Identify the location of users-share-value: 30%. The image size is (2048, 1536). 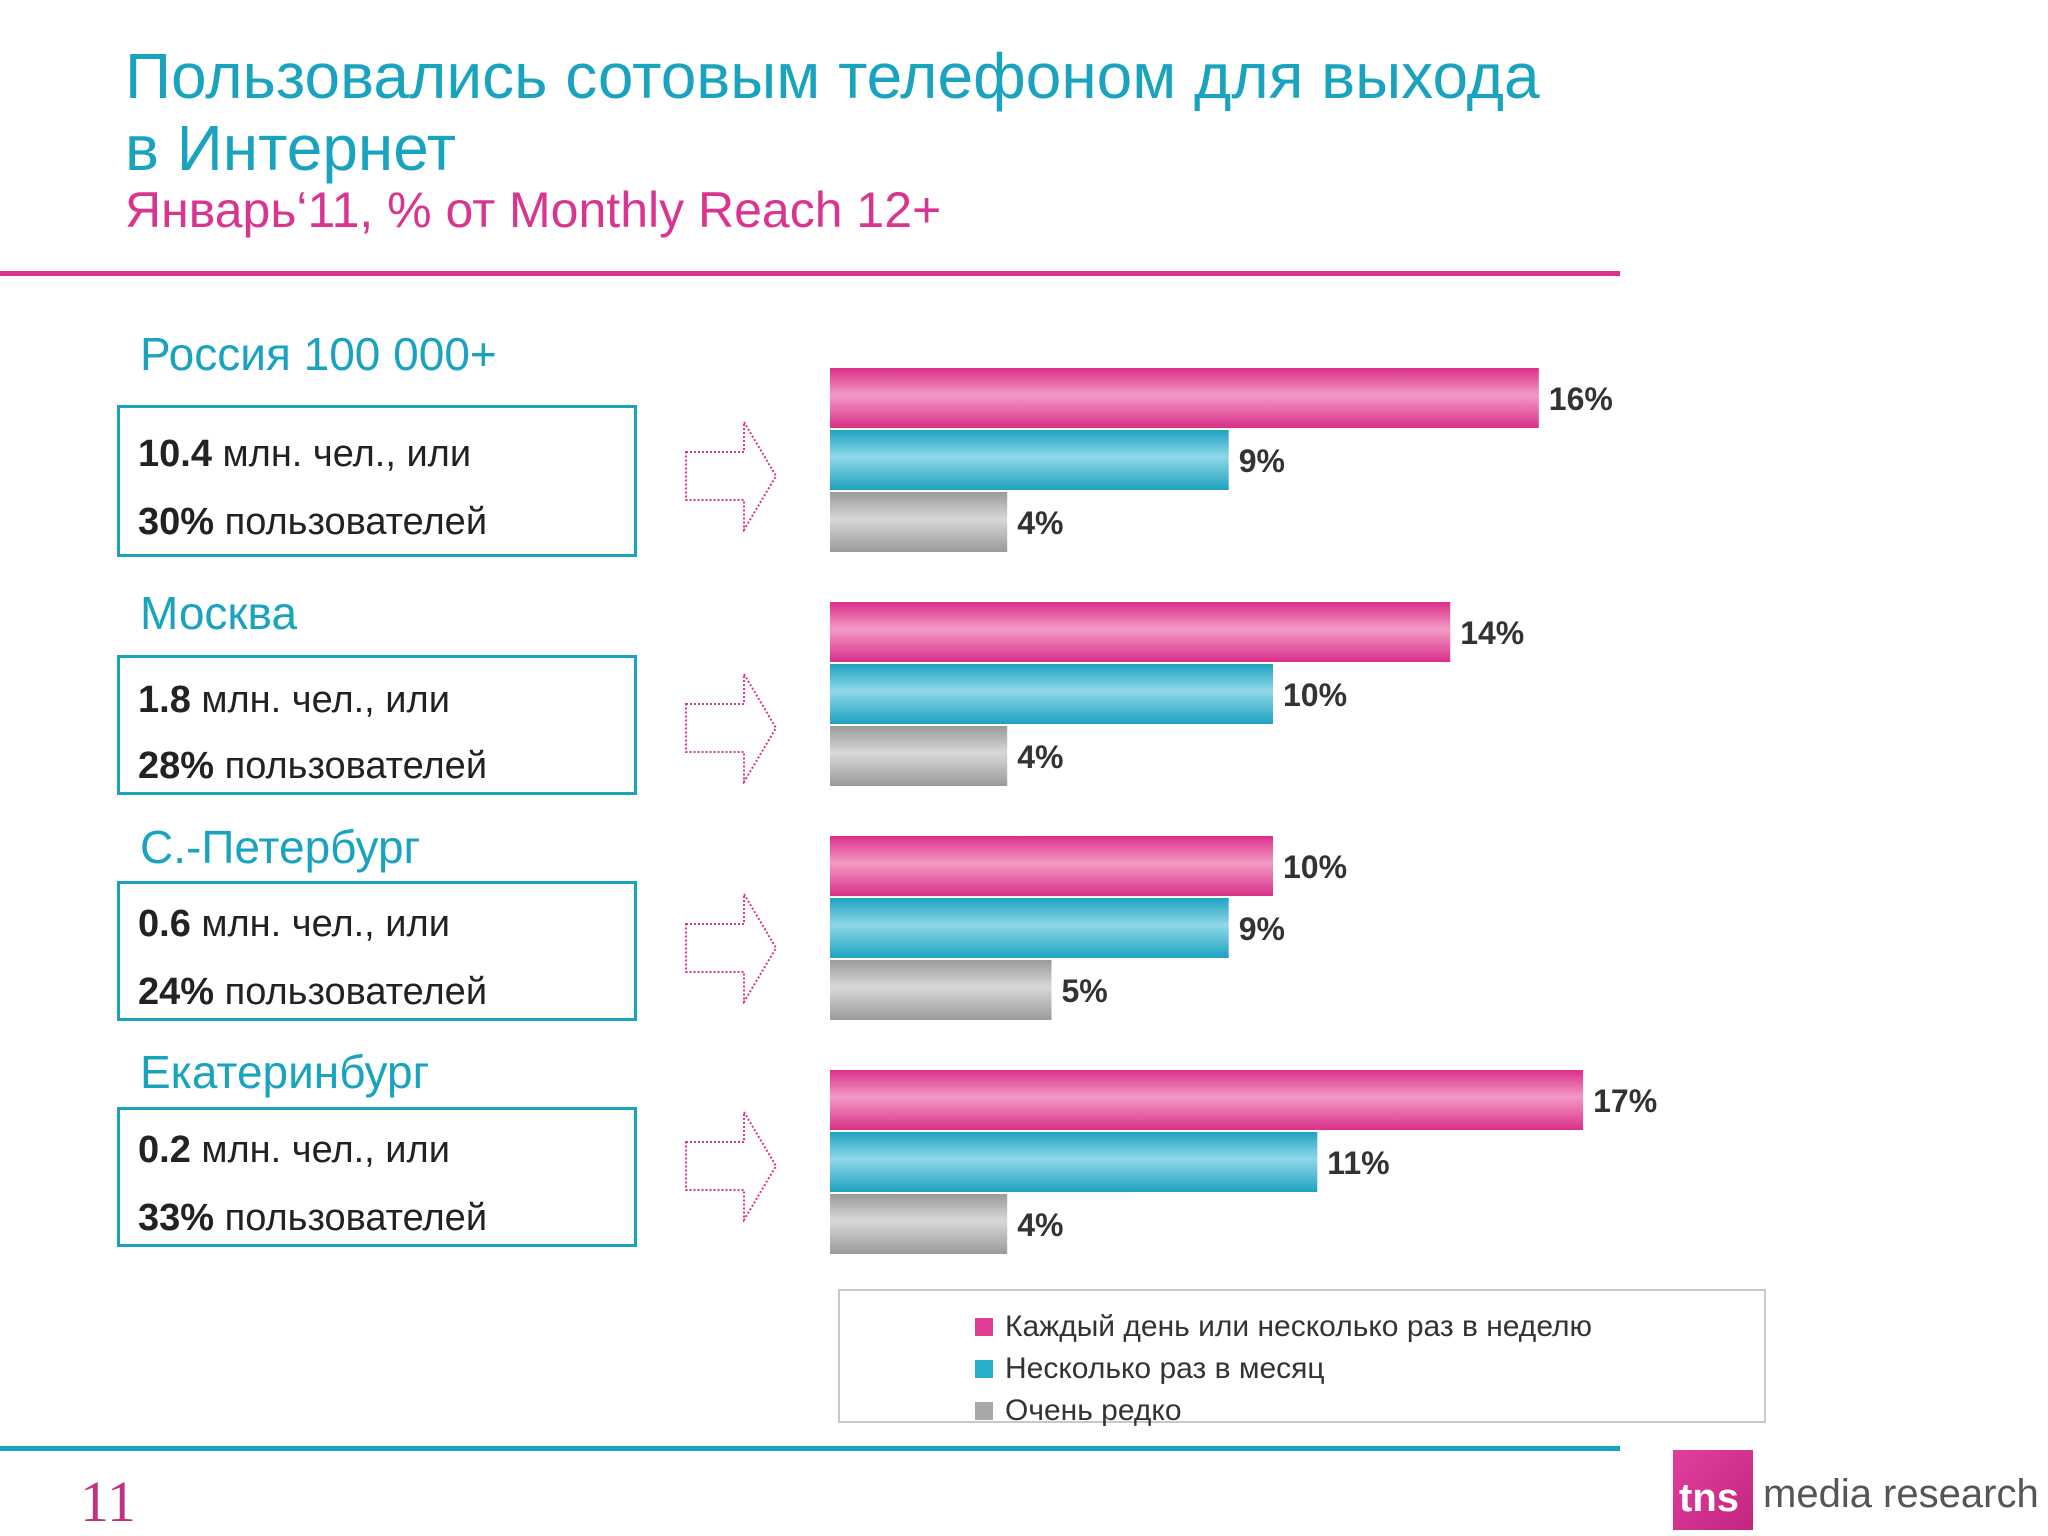
(176, 522).